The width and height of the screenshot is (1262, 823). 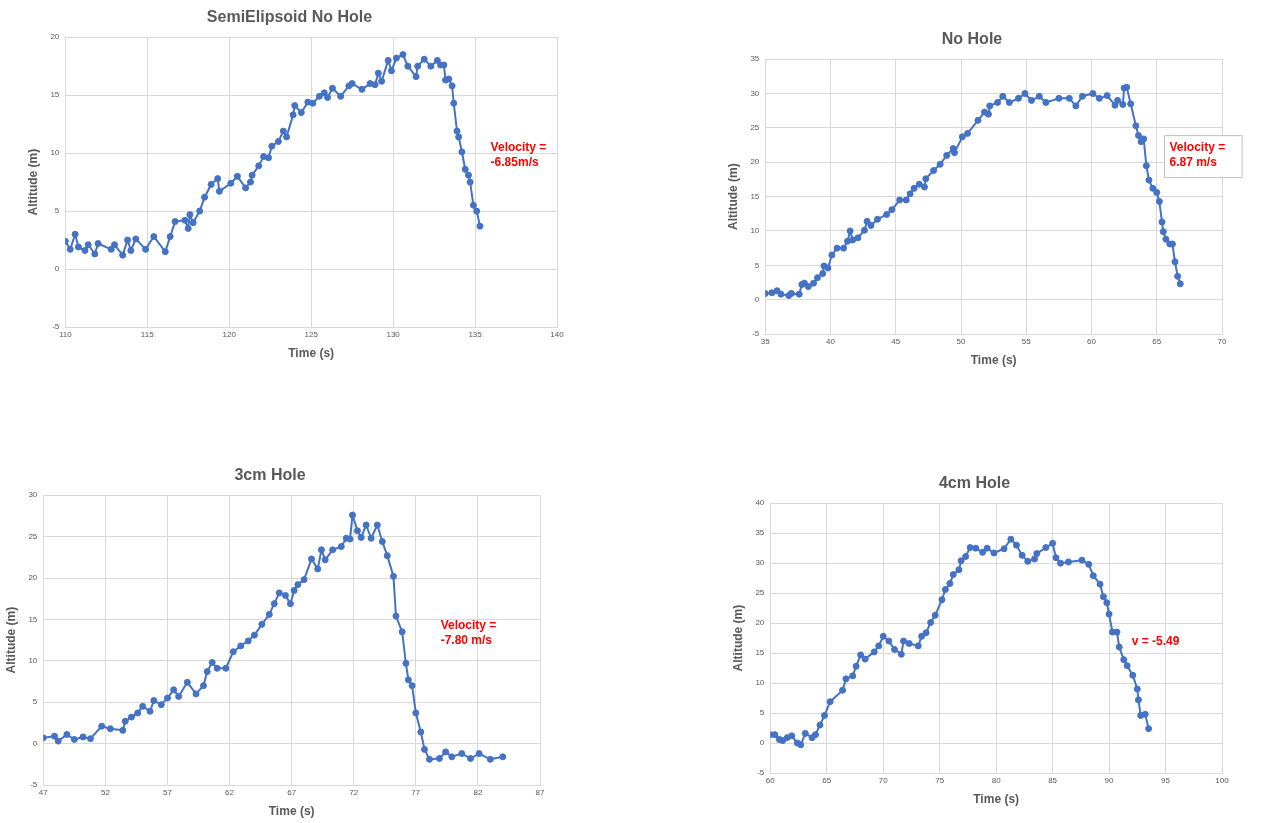 What do you see at coordinates (896, 341) in the screenshot?
I see `x-tick-label: 45` at bounding box center [896, 341].